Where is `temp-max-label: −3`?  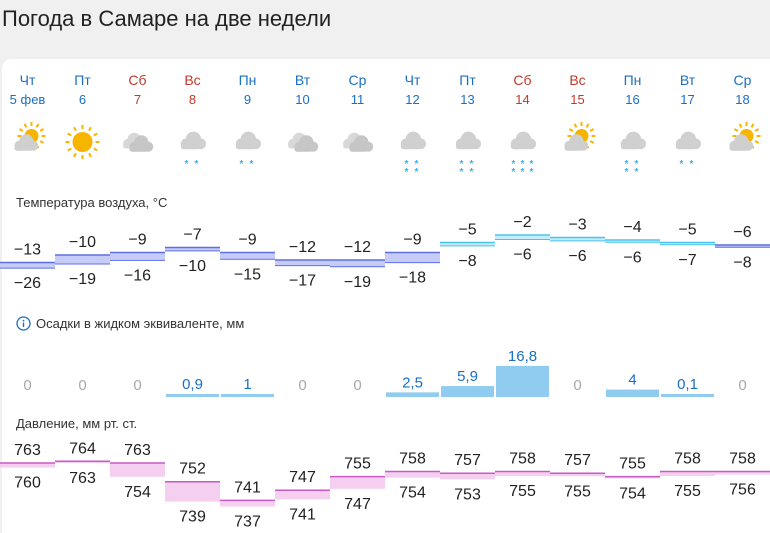 temp-max-label: −3 is located at coordinates (577, 225).